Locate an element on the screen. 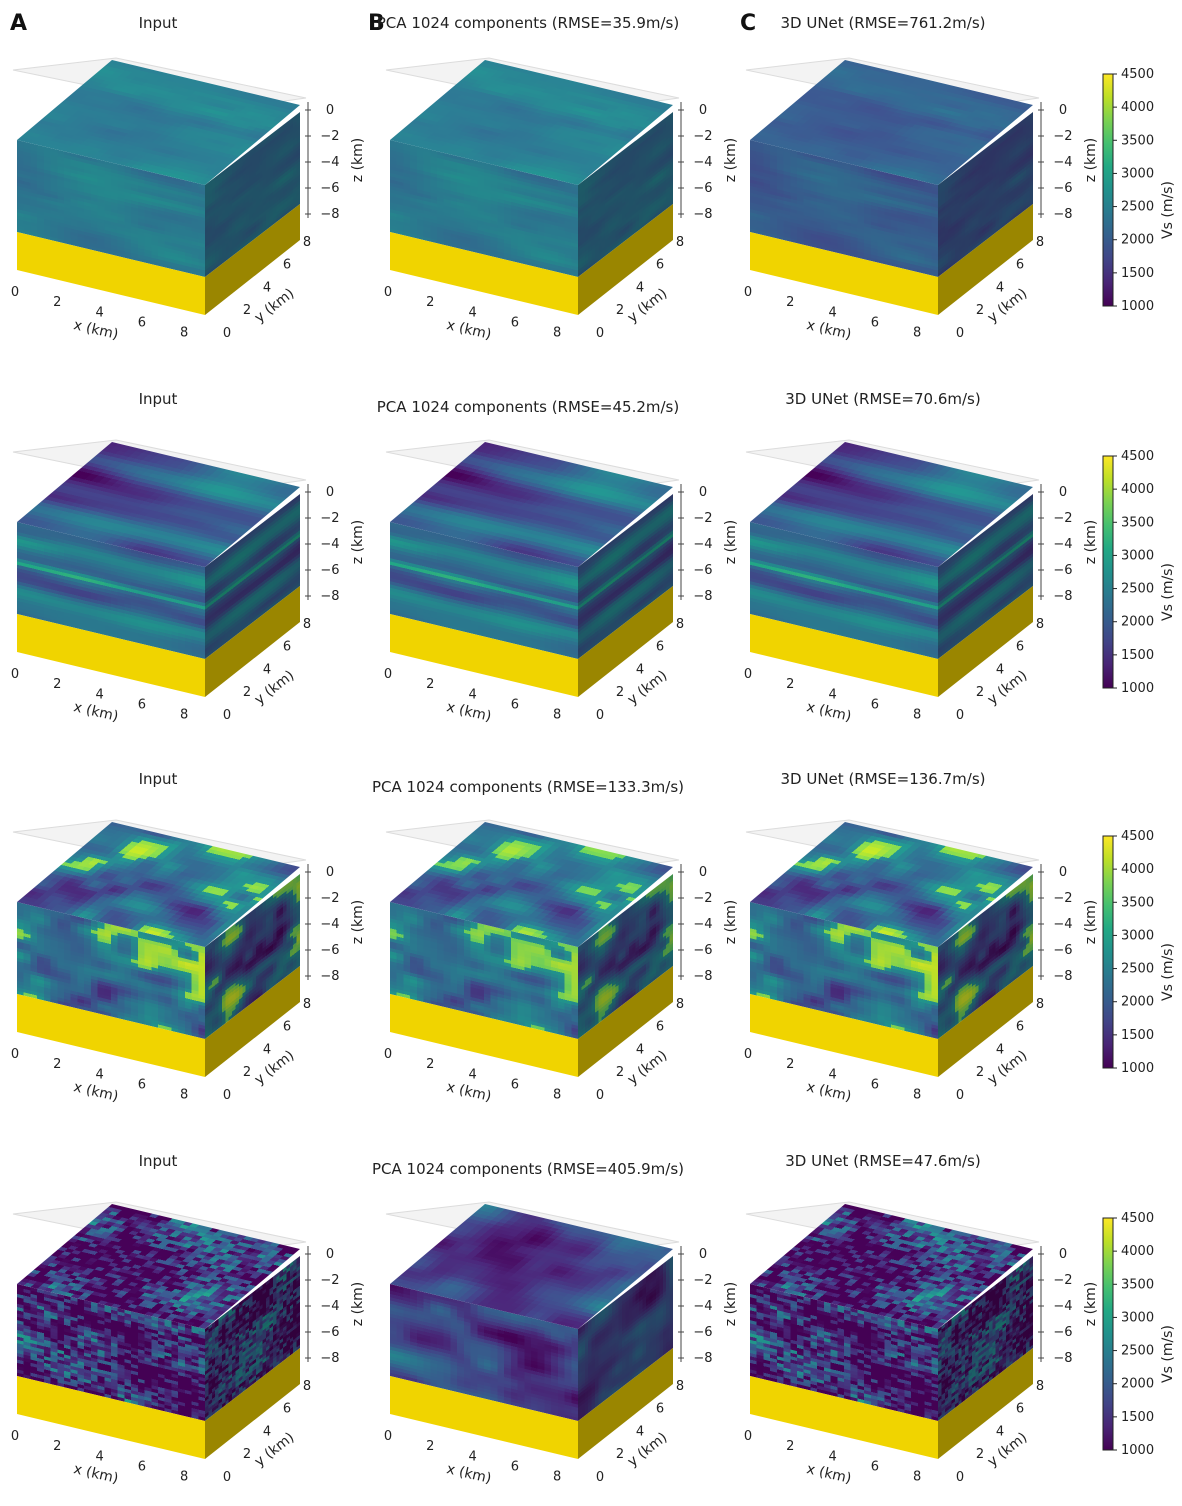  panel-title: 3D UNet (RMSE=136.7m/s) is located at coordinates (883, 779).